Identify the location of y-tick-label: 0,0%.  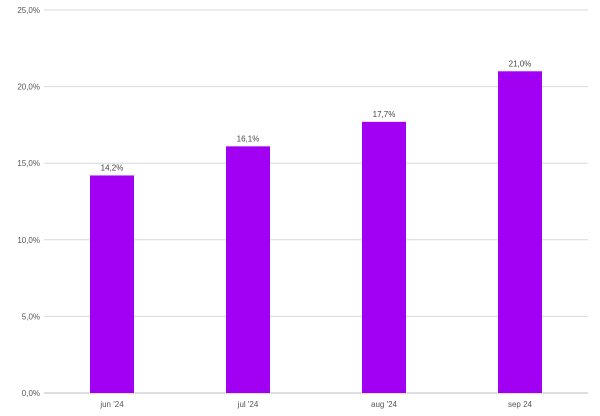
(31, 393).